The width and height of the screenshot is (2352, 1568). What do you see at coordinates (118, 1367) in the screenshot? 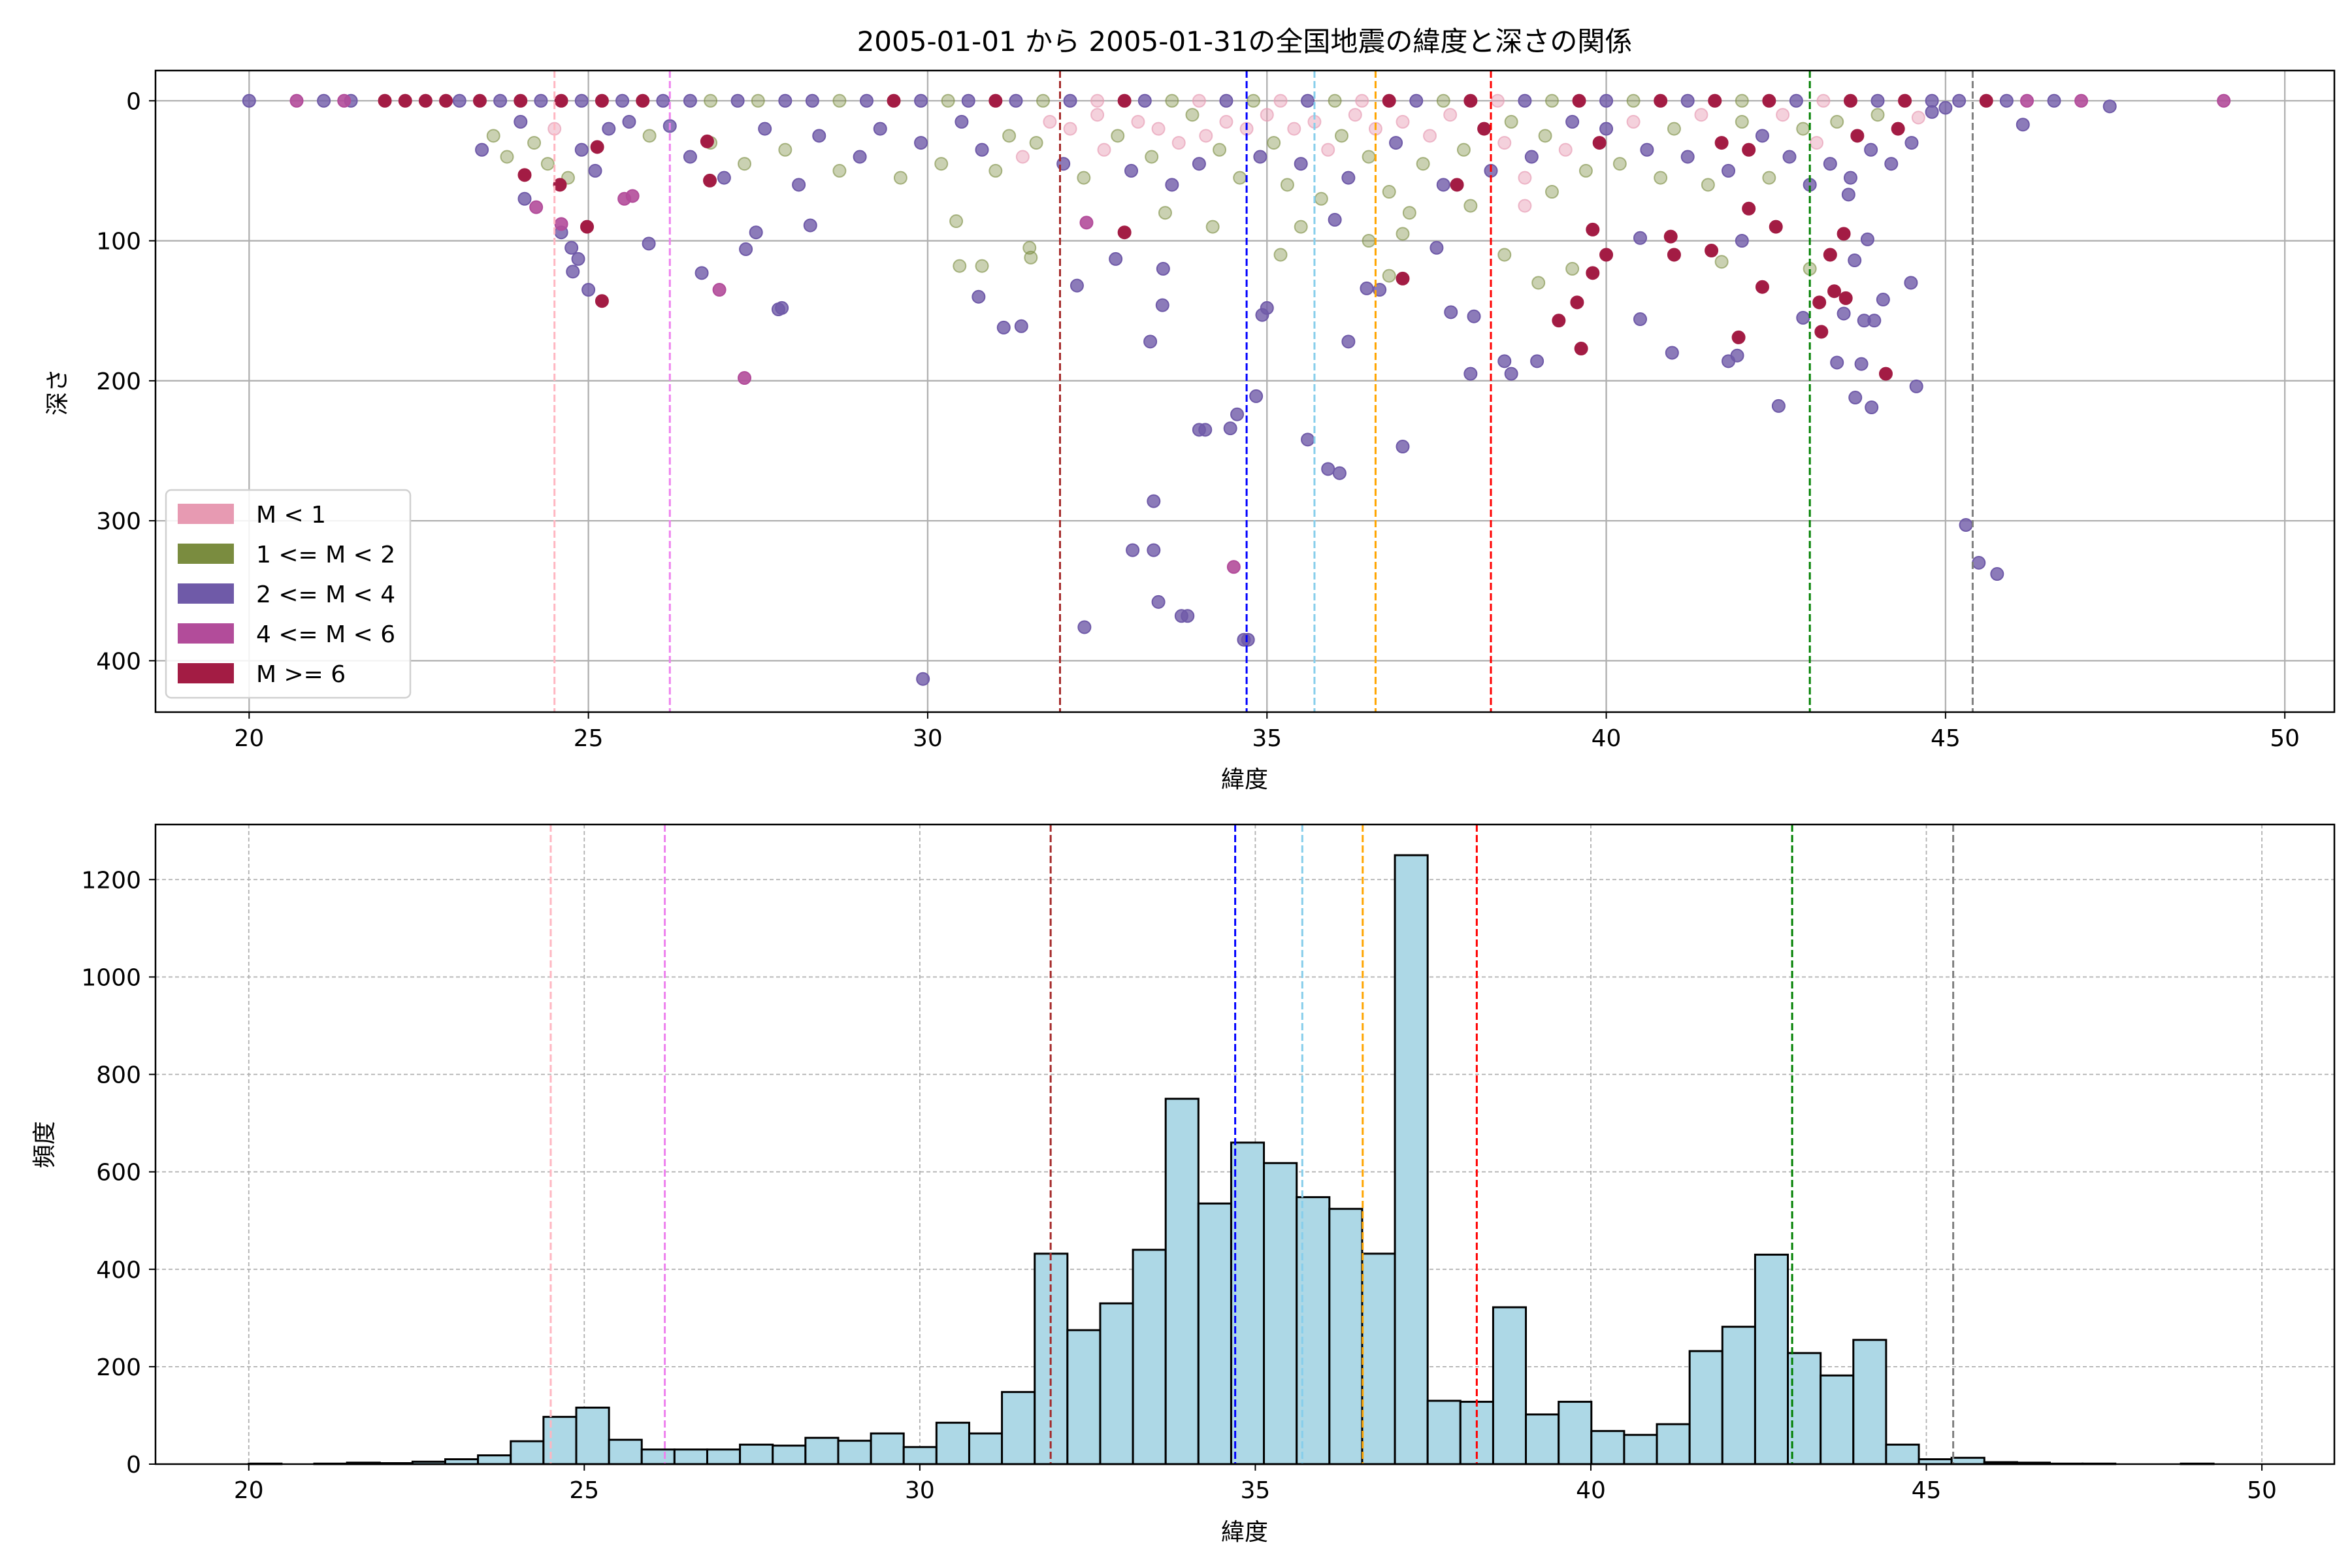
I see `y-tick-label: 200` at bounding box center [118, 1367].